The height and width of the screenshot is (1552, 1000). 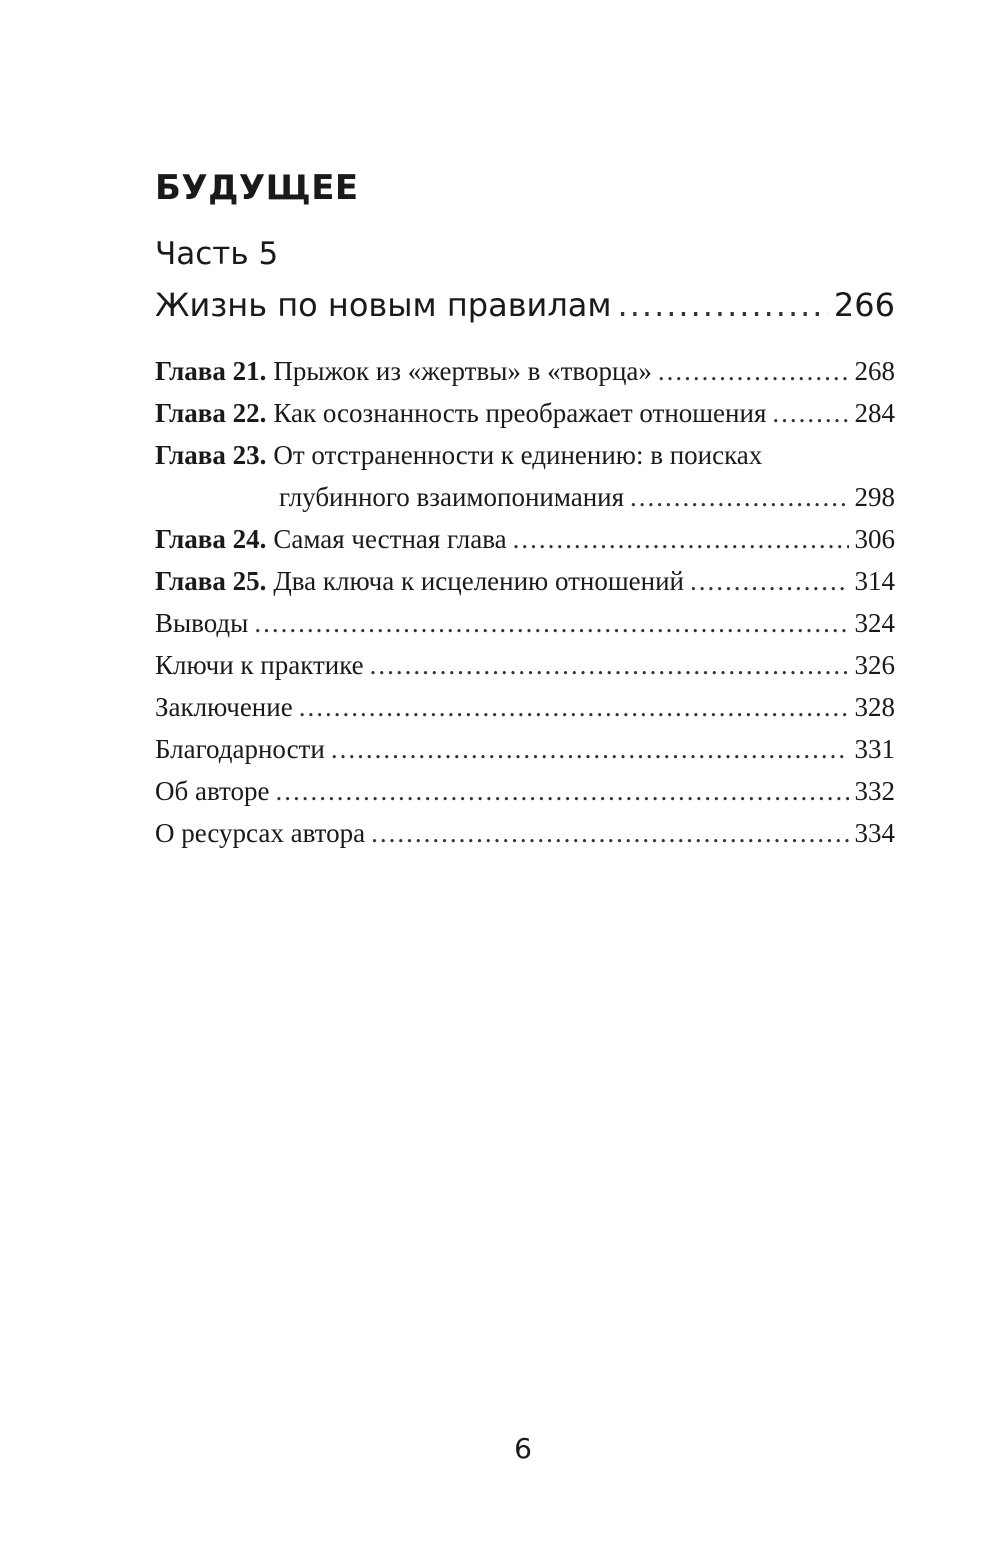 What do you see at coordinates (259, 665) in the screenshot?
I see `entry-title: Ключи к практике` at bounding box center [259, 665].